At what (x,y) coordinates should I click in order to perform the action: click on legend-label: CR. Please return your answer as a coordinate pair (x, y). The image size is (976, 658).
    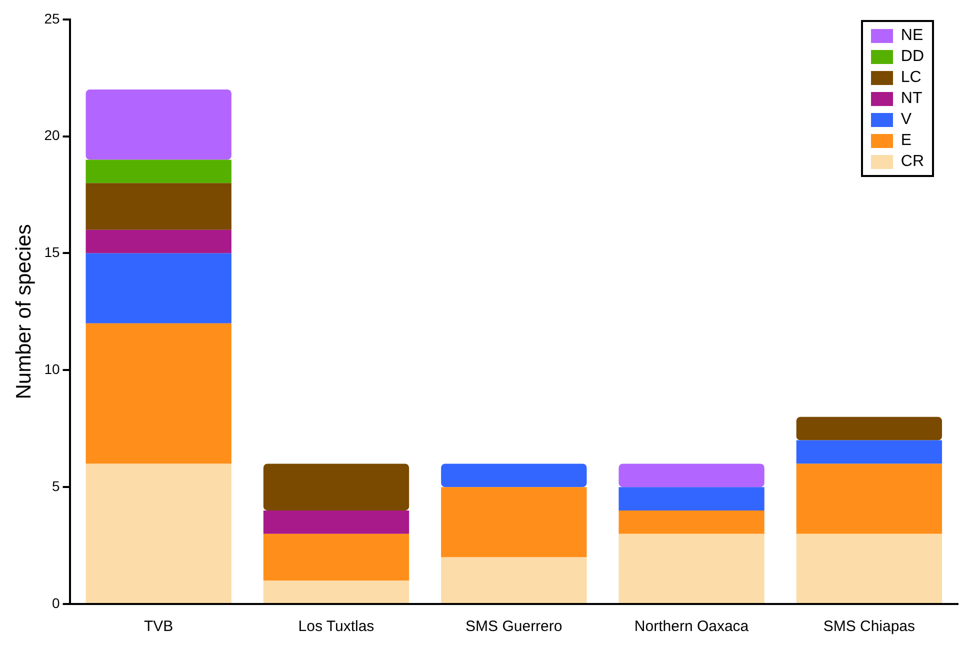
    Looking at the image, I should click on (912, 161).